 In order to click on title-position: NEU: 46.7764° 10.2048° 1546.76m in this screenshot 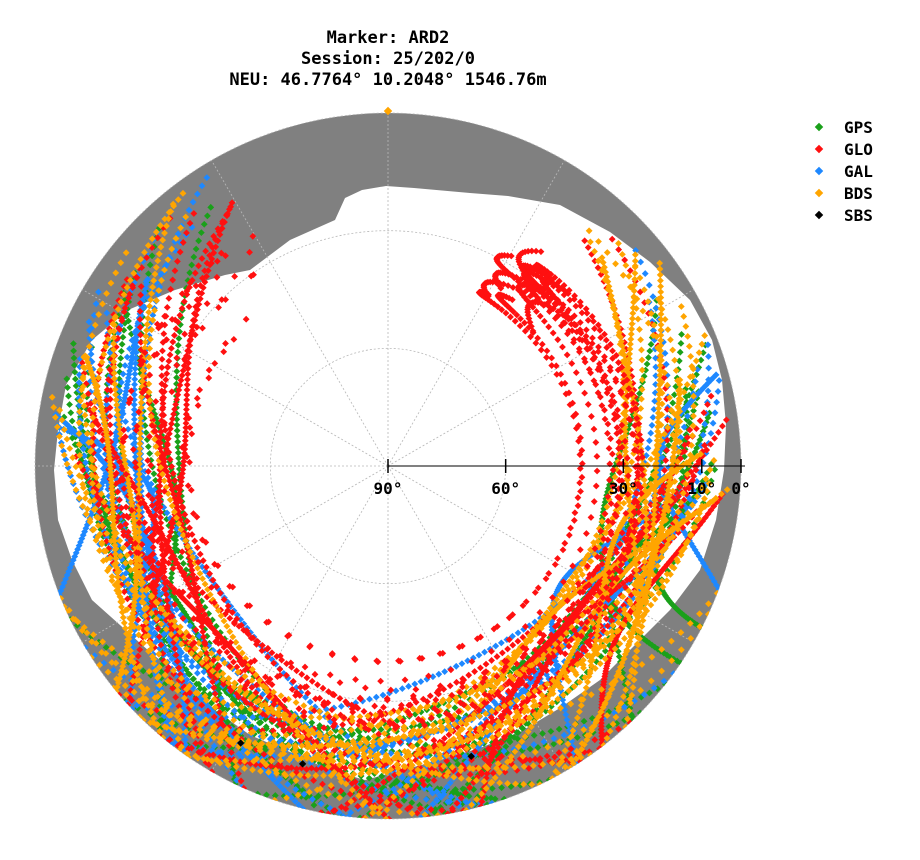, I will do `click(388, 80)`.